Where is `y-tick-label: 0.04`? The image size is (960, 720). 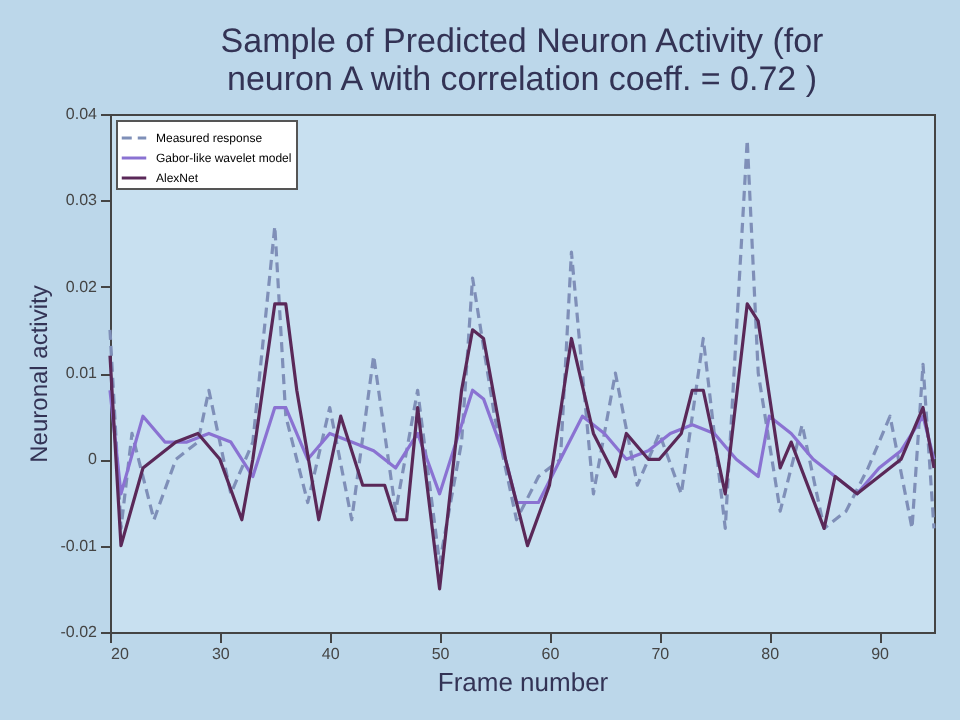 y-tick-label: 0.04 is located at coordinates (82, 114).